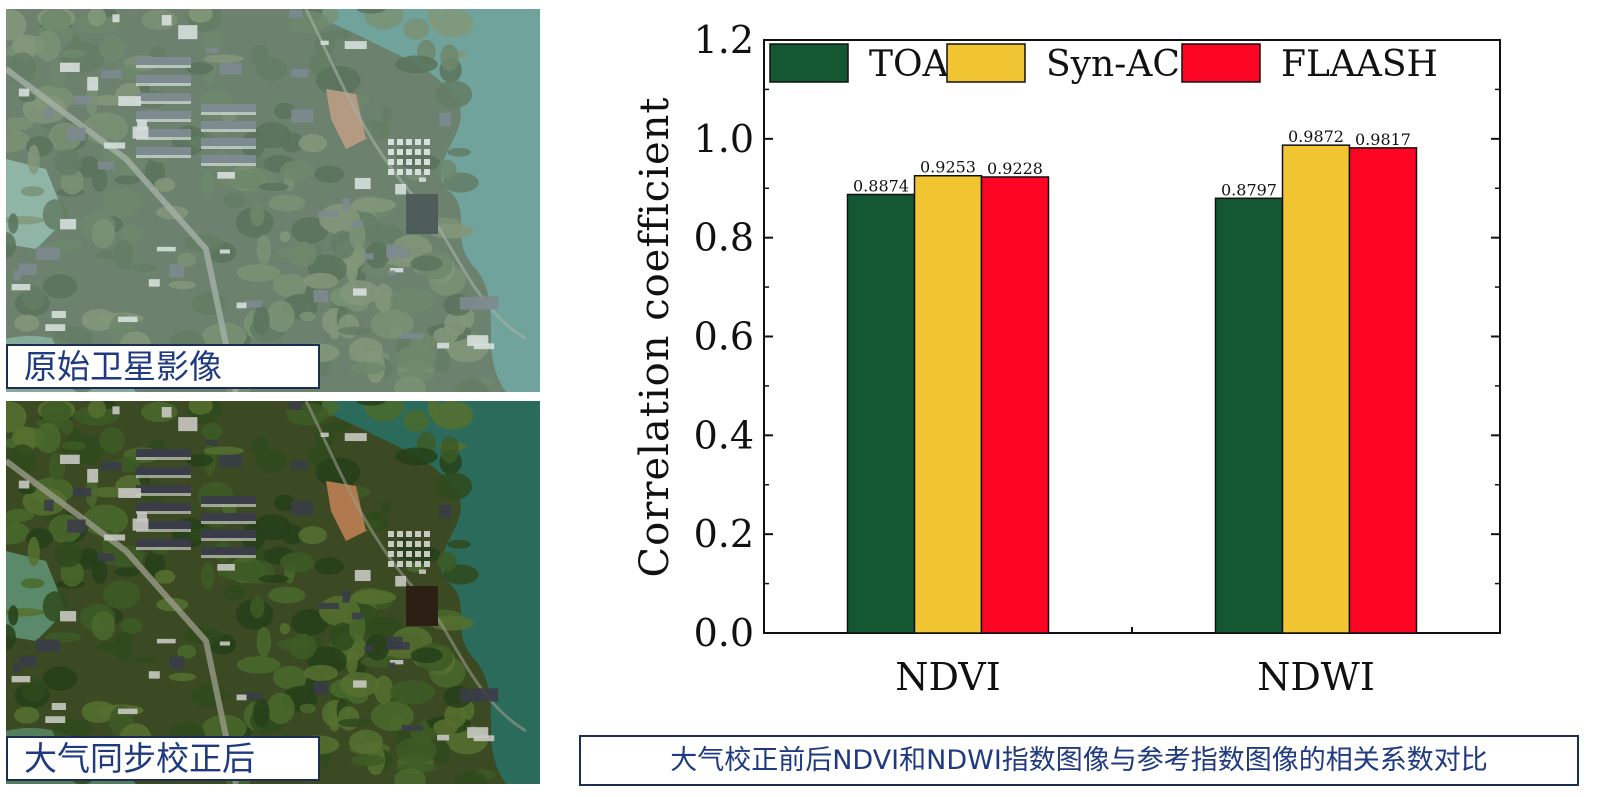 The image size is (1597, 797). What do you see at coordinates (881, 413) in the screenshot?
I see `bar-toa-ndvi` at bounding box center [881, 413].